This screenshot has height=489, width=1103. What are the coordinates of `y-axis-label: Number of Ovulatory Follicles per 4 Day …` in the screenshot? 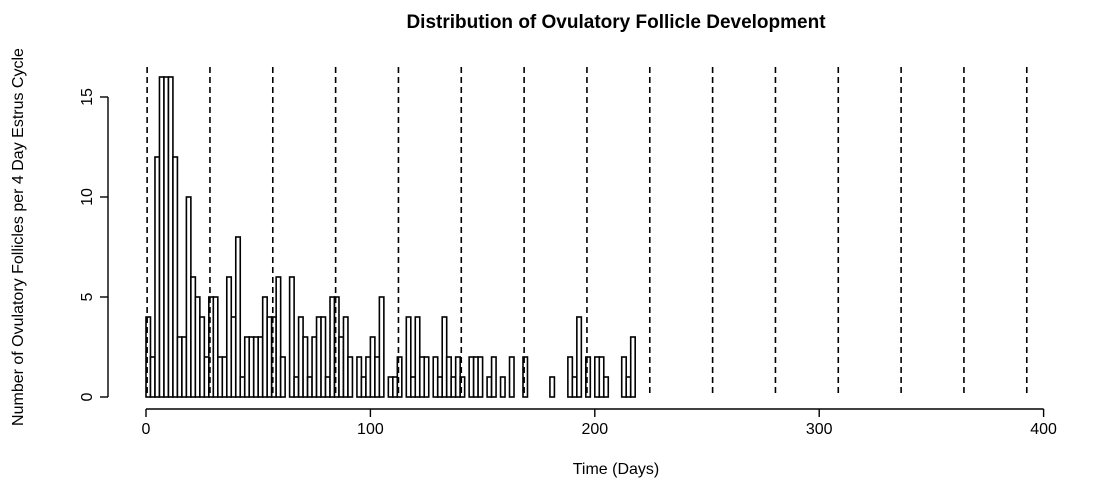 It's located at (18, 237).